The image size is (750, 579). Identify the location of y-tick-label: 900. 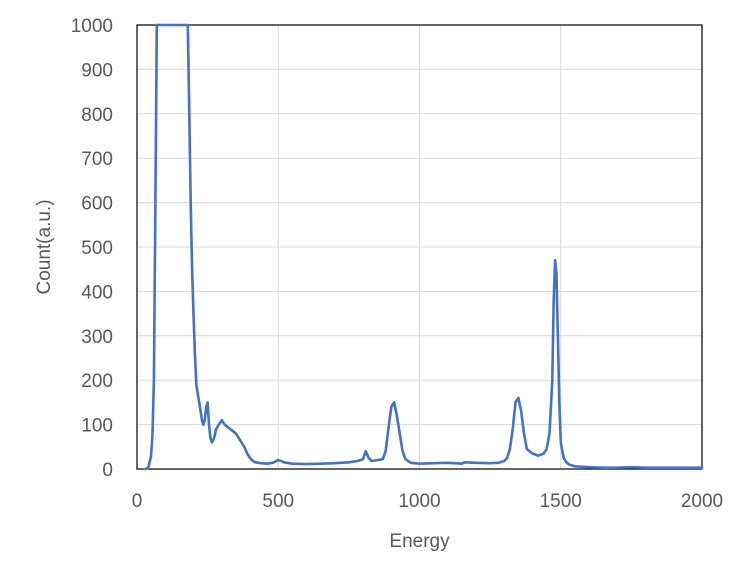
(97, 70).